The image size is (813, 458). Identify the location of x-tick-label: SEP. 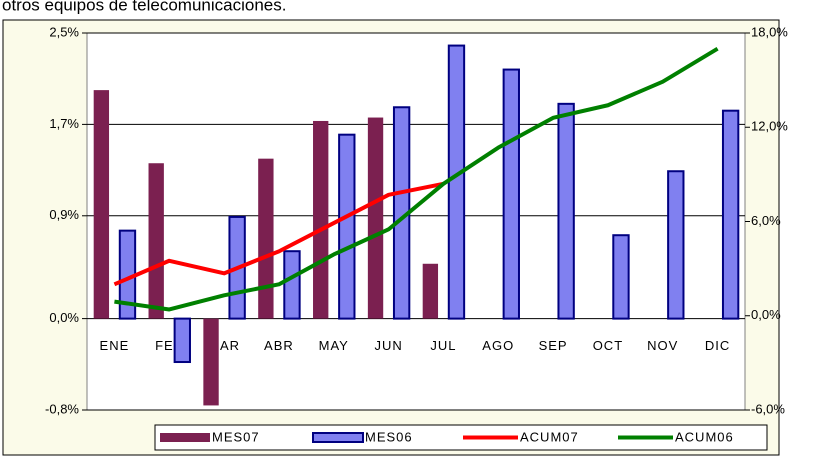
(553, 345).